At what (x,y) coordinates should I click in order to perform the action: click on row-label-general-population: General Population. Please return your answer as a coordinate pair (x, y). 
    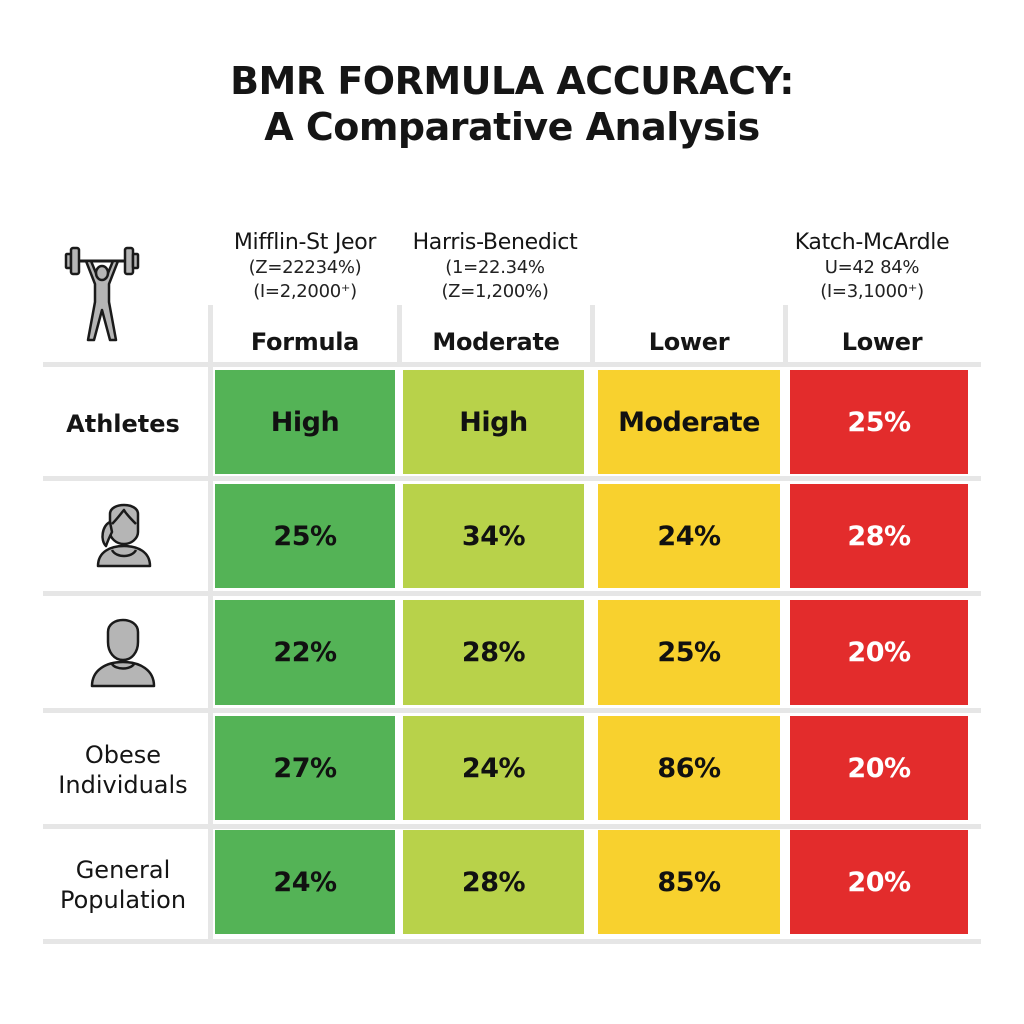
    Looking at the image, I should click on (123, 885).